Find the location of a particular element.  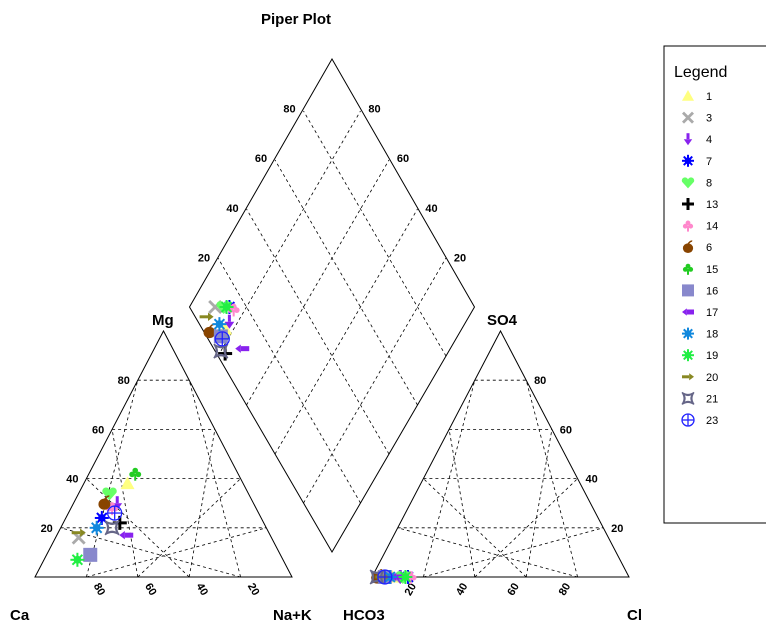

tick-diamond-right: 20 is located at coordinates (460, 258).